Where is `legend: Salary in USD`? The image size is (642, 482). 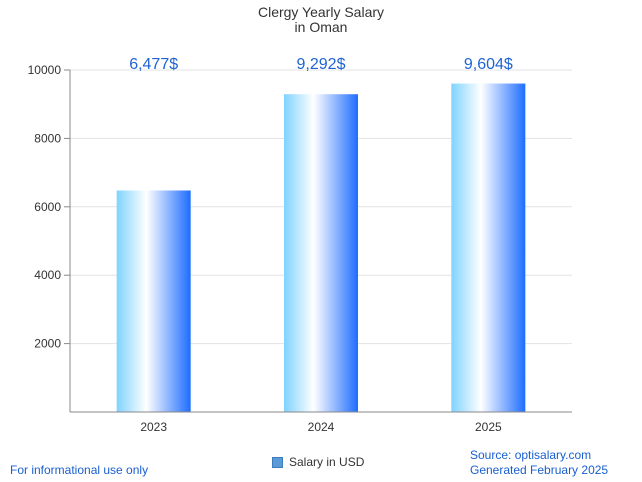 legend: Salary in USD is located at coordinates (318, 462).